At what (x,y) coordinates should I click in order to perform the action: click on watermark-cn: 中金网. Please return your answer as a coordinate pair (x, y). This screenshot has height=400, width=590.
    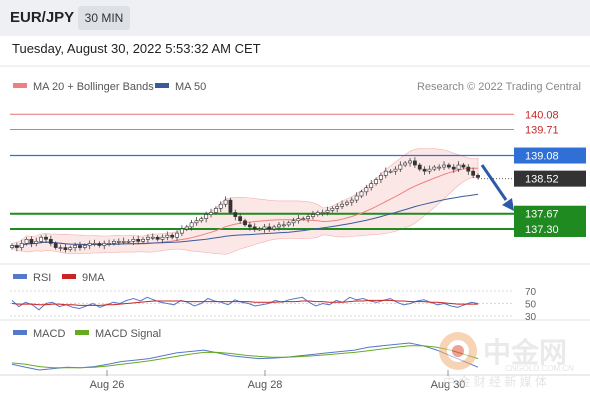
    Looking at the image, I should click on (525, 352).